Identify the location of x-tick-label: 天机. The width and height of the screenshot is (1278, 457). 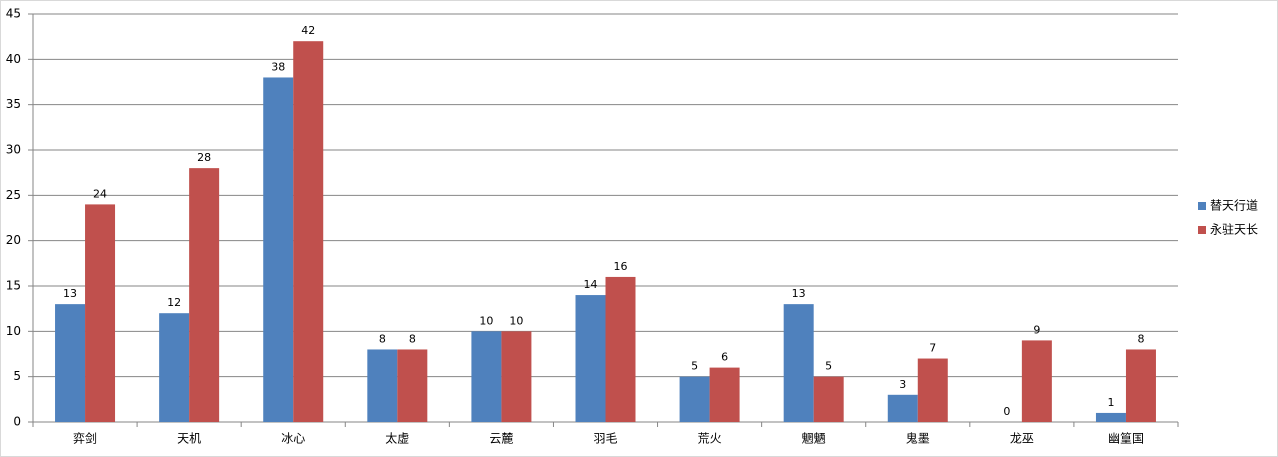
(189, 439).